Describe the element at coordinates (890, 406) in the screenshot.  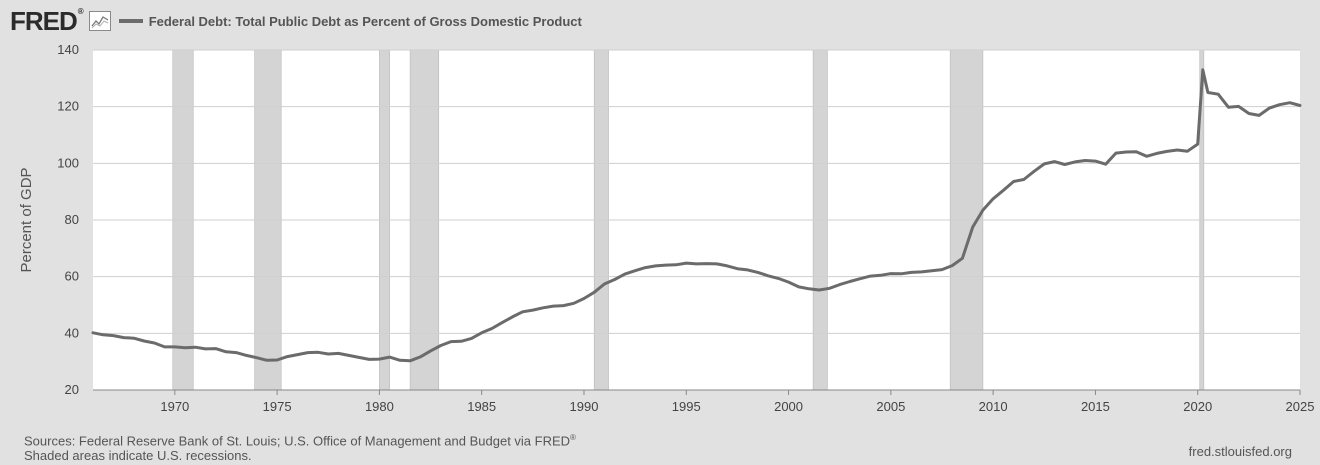
I see `x-tick-label: 2005` at that location.